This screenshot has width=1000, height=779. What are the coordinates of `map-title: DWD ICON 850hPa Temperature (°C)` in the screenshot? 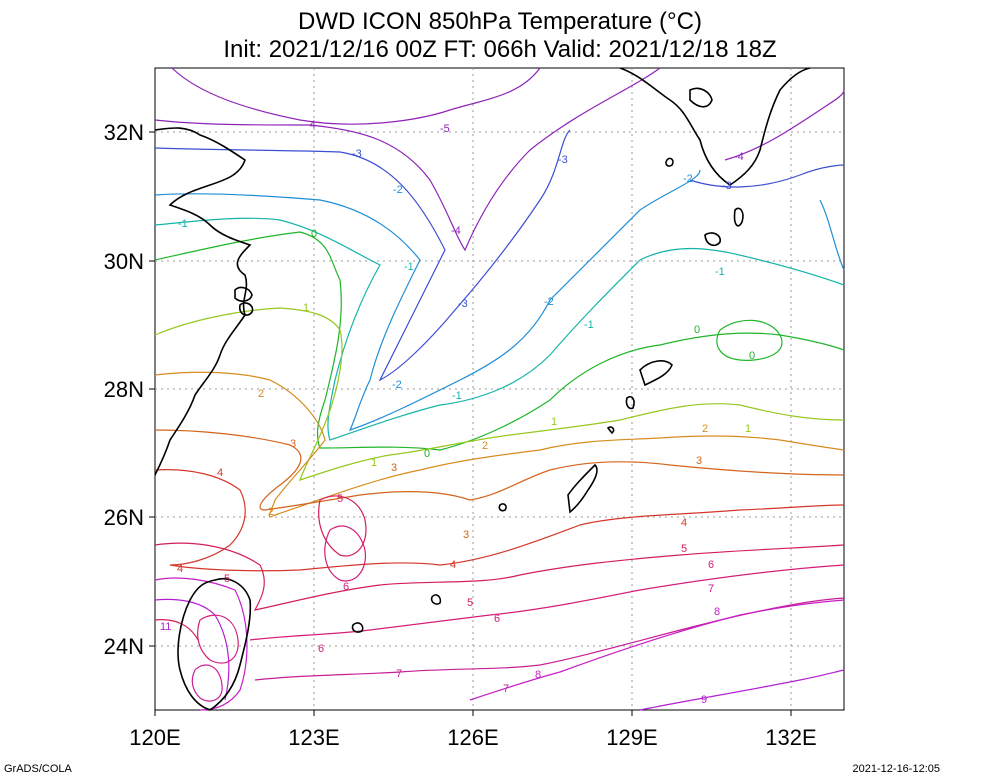 It's located at (500, 21).